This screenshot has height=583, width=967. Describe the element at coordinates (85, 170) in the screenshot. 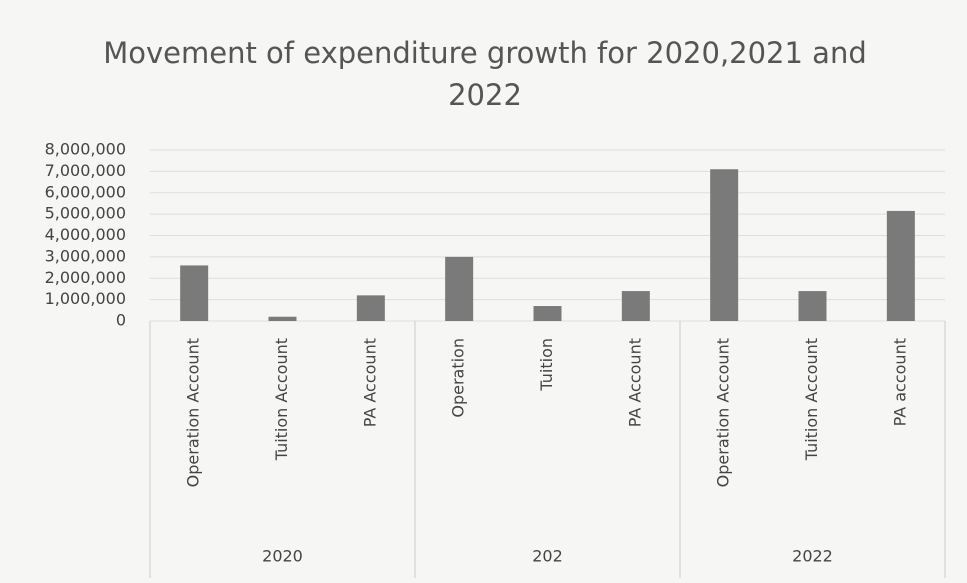

I see `y-tick-label: 7,000,000` at that location.